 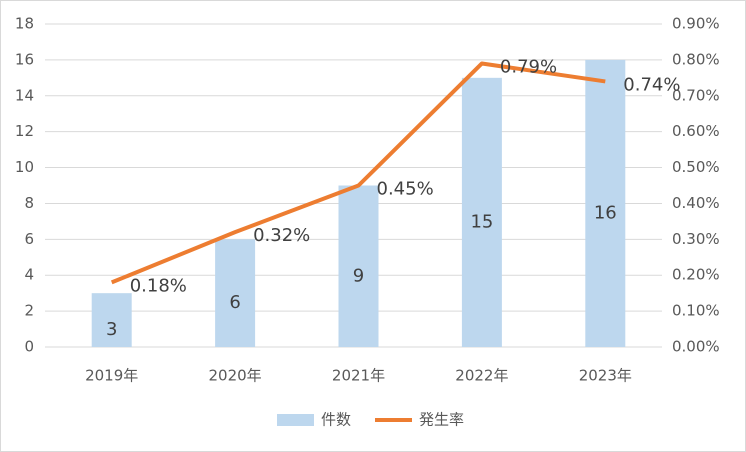 What do you see at coordinates (235, 376) in the screenshot?
I see `x-tick-label: 2020年` at bounding box center [235, 376].